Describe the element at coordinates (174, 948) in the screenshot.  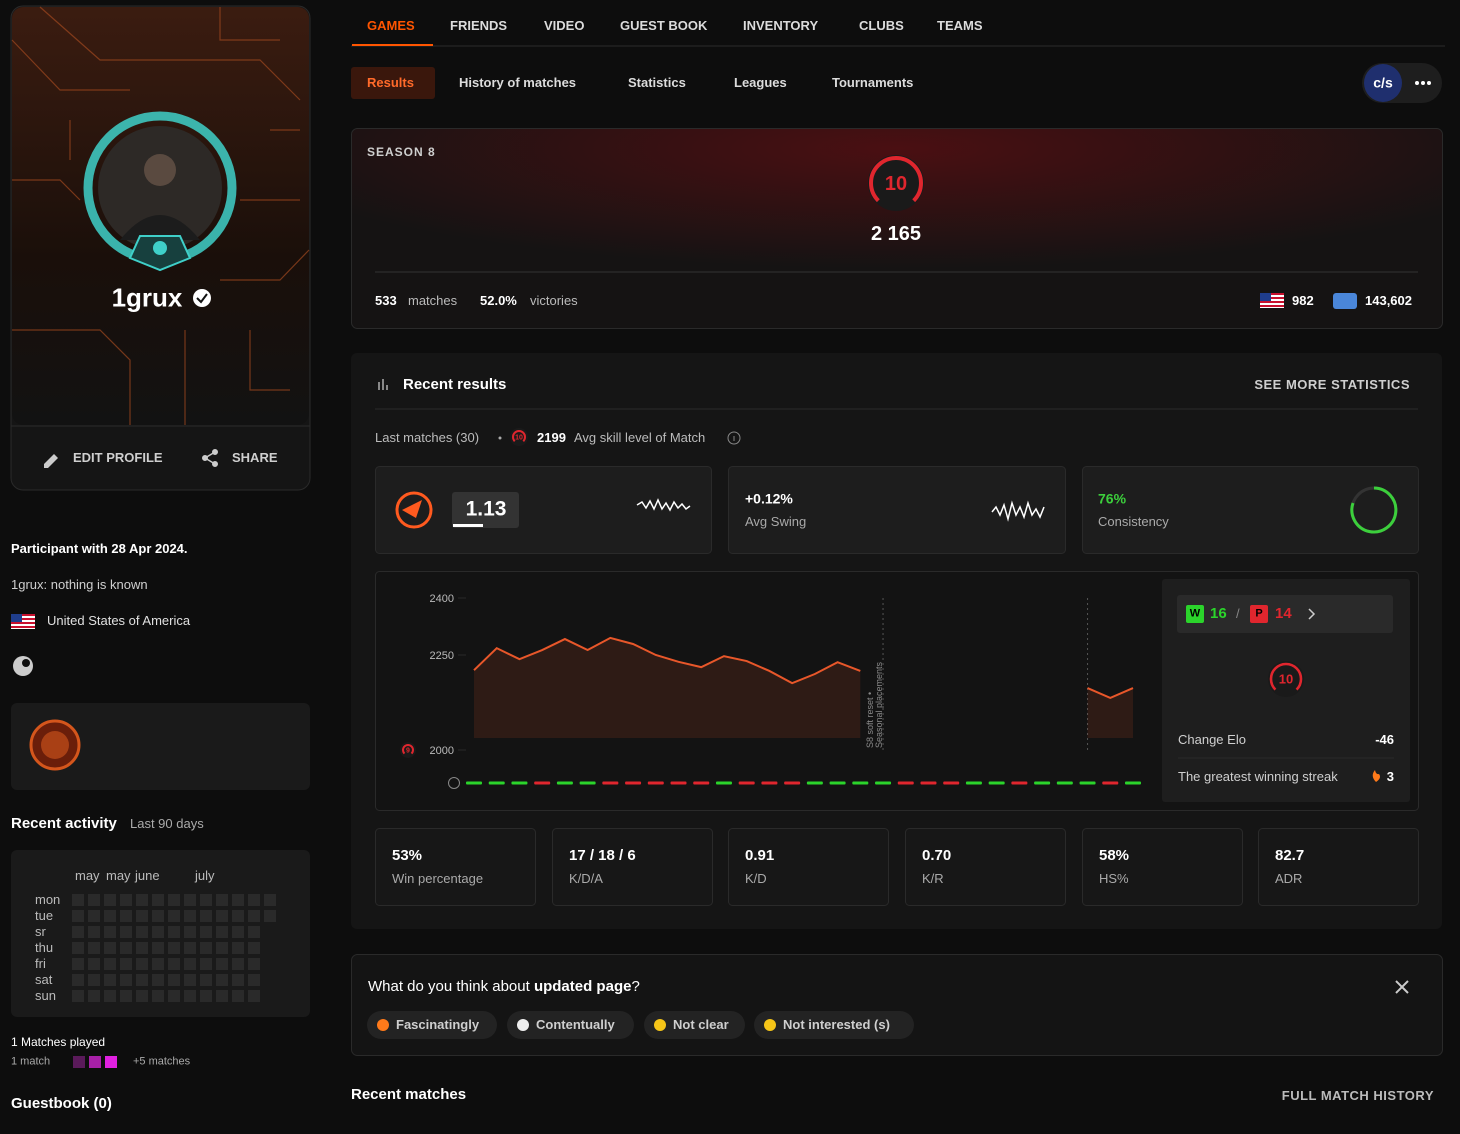
I see `activity-heatmap` at that location.